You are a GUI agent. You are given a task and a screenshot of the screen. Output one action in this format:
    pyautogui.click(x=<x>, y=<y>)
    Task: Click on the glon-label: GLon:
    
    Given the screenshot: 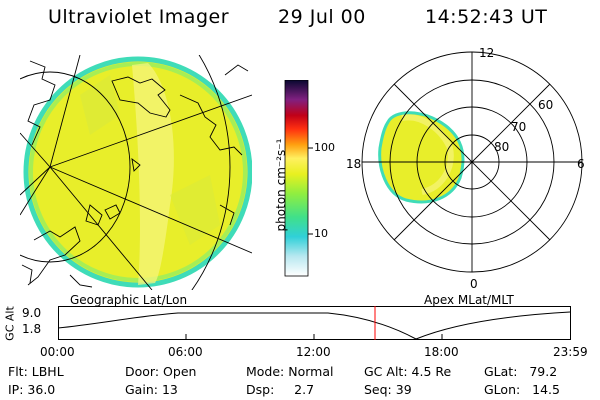 What is the action you would take?
    pyautogui.click(x=502, y=389)
    